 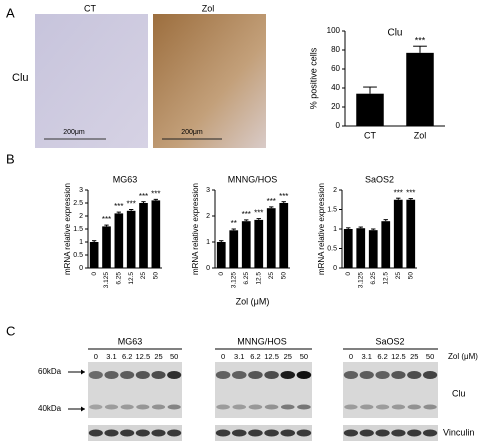 I want to click on protein-label: Vinculin, so click(x=458, y=432).